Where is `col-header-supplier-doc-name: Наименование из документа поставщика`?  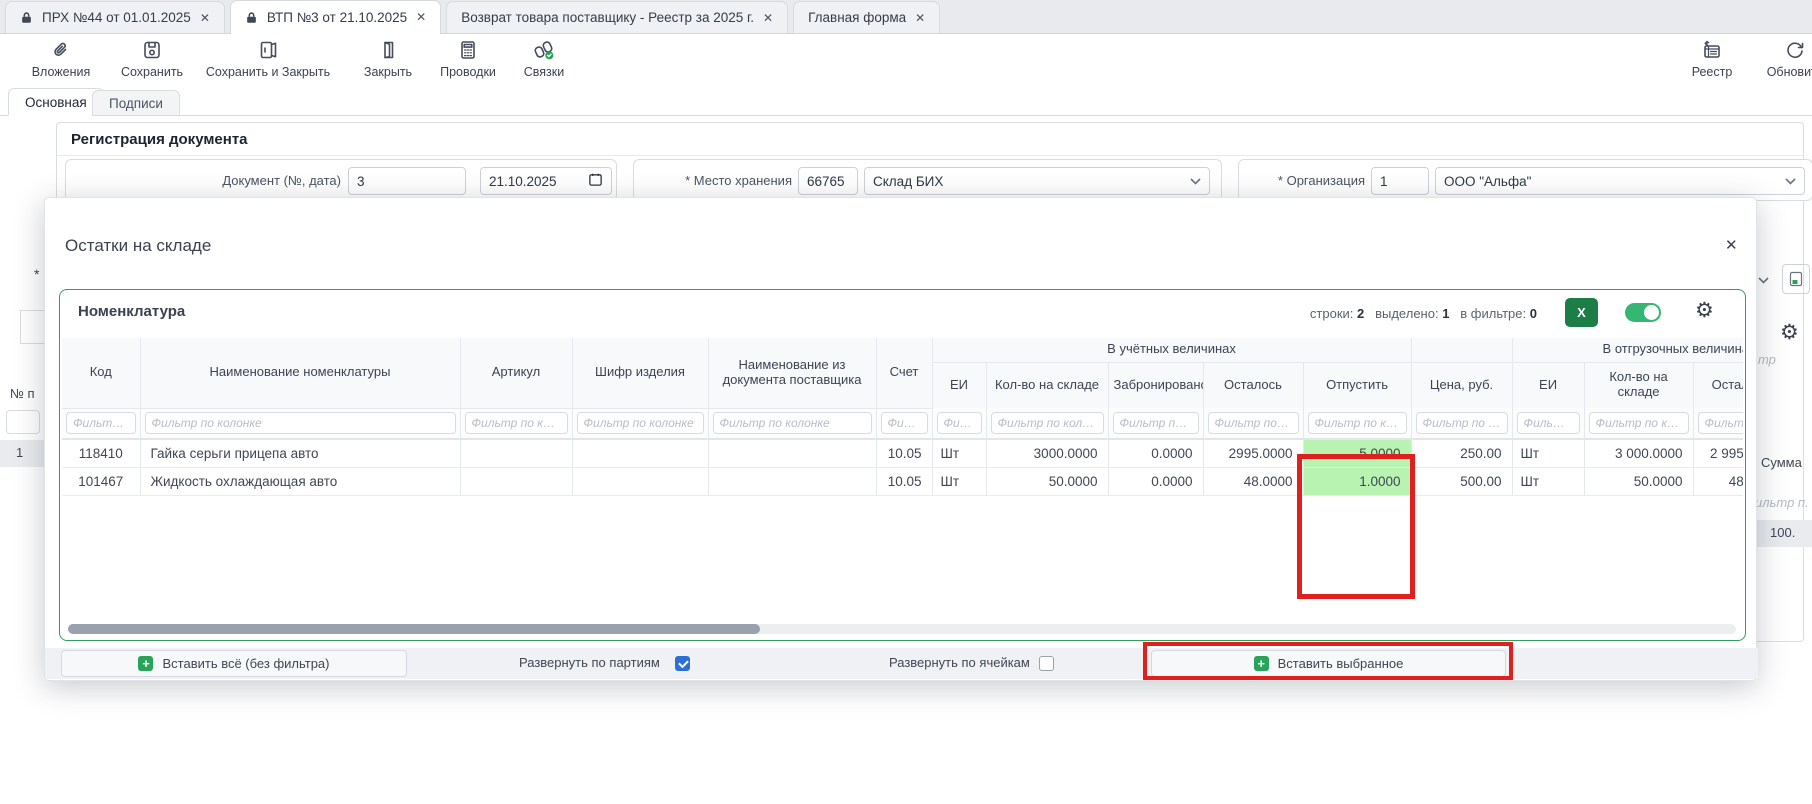 col-header-supplier-doc-name: Наименование из документа поставщика is located at coordinates (792, 373).